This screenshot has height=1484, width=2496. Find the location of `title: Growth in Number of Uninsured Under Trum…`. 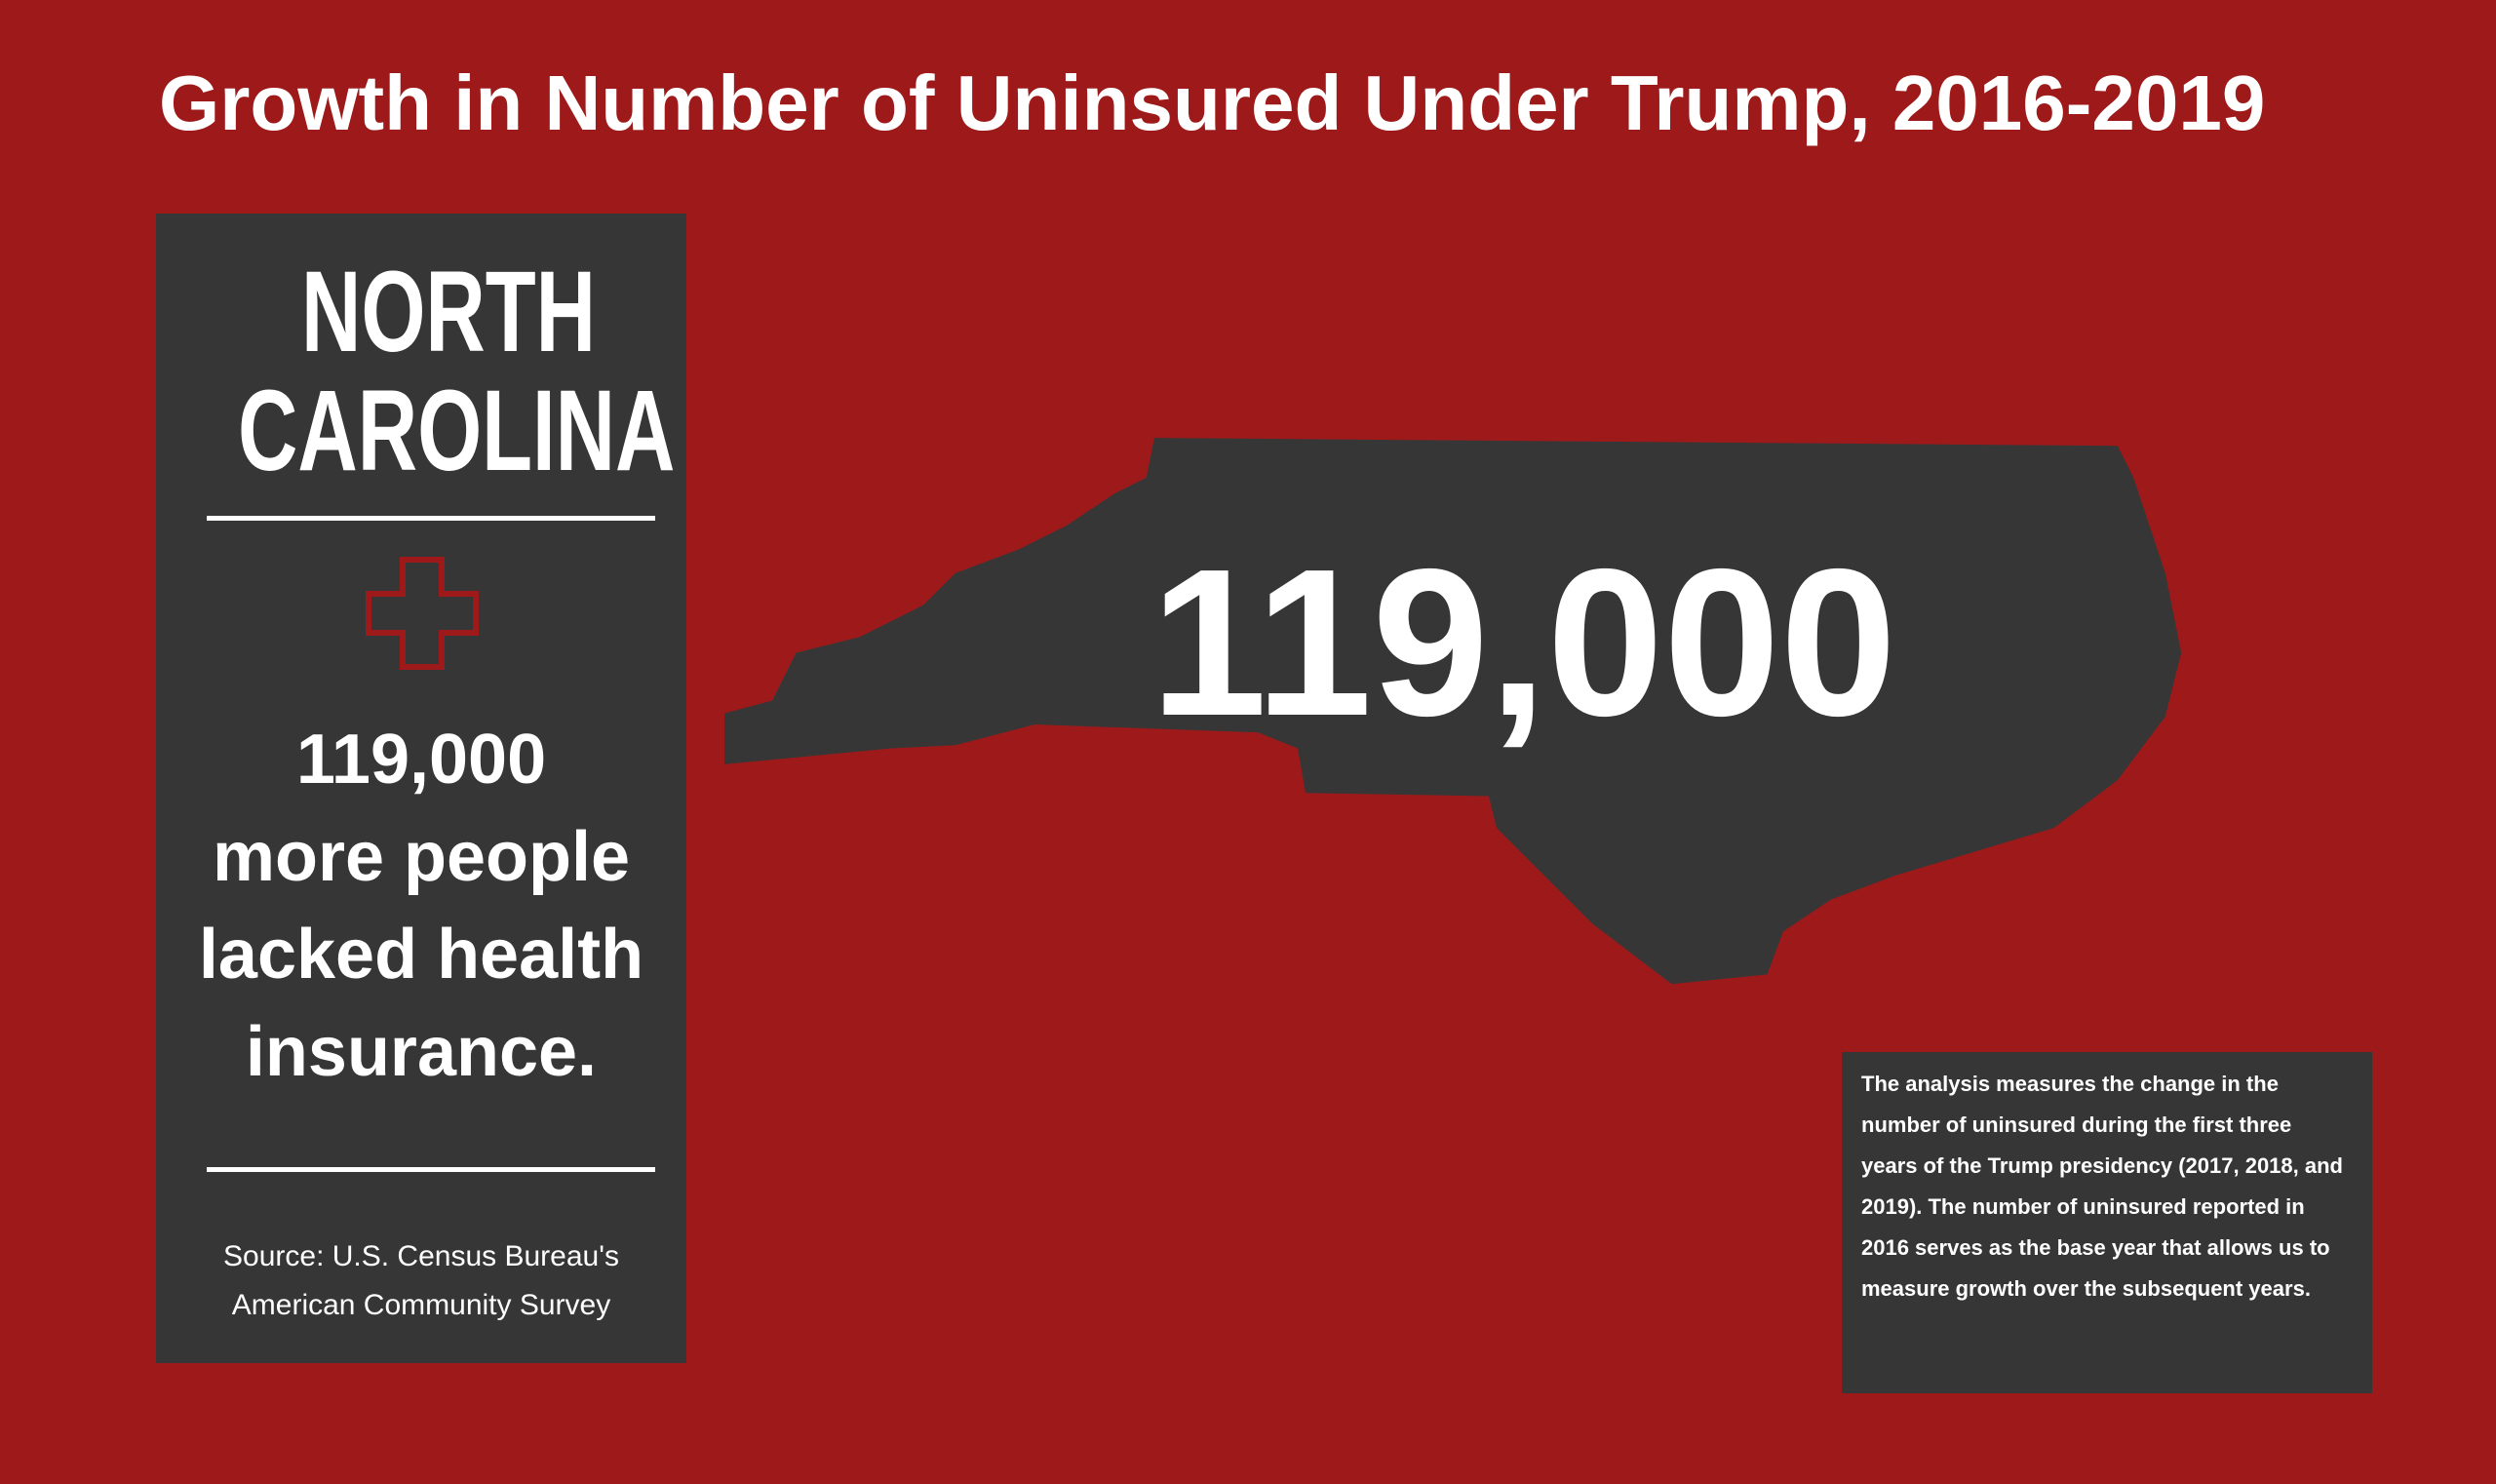

title: Growth in Number of Uninsured Under Trum… is located at coordinates (1212, 102).